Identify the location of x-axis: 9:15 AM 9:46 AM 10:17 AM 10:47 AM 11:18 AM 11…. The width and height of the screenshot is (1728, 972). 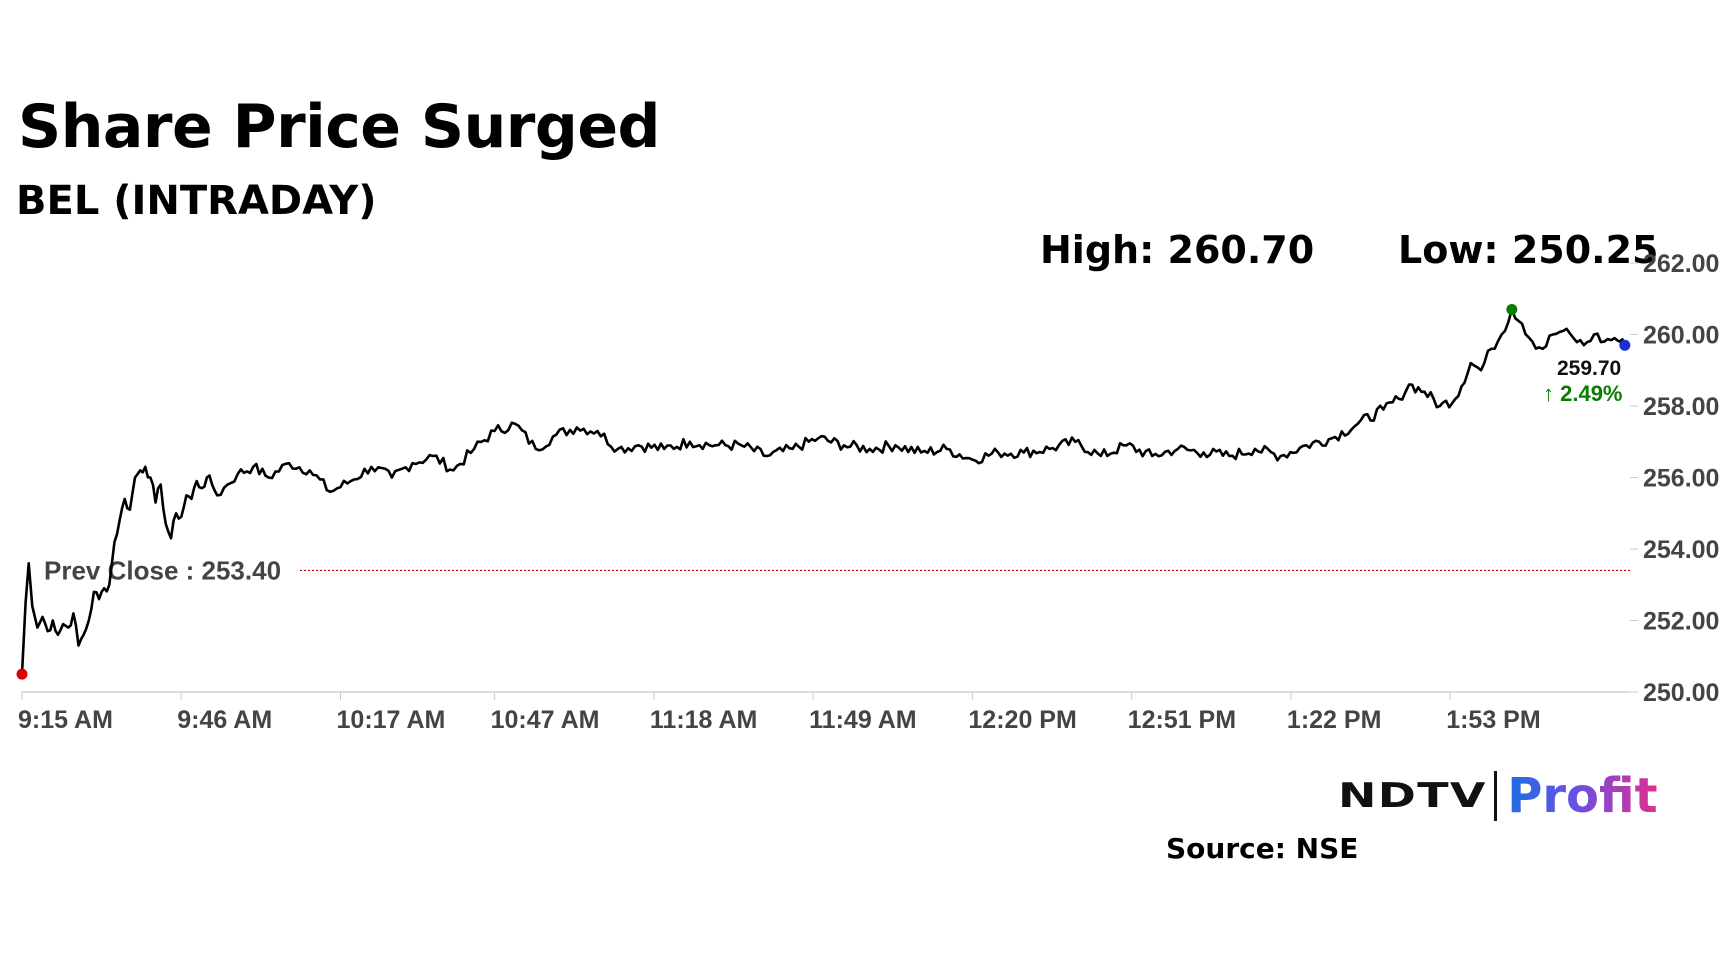
(779, 713).